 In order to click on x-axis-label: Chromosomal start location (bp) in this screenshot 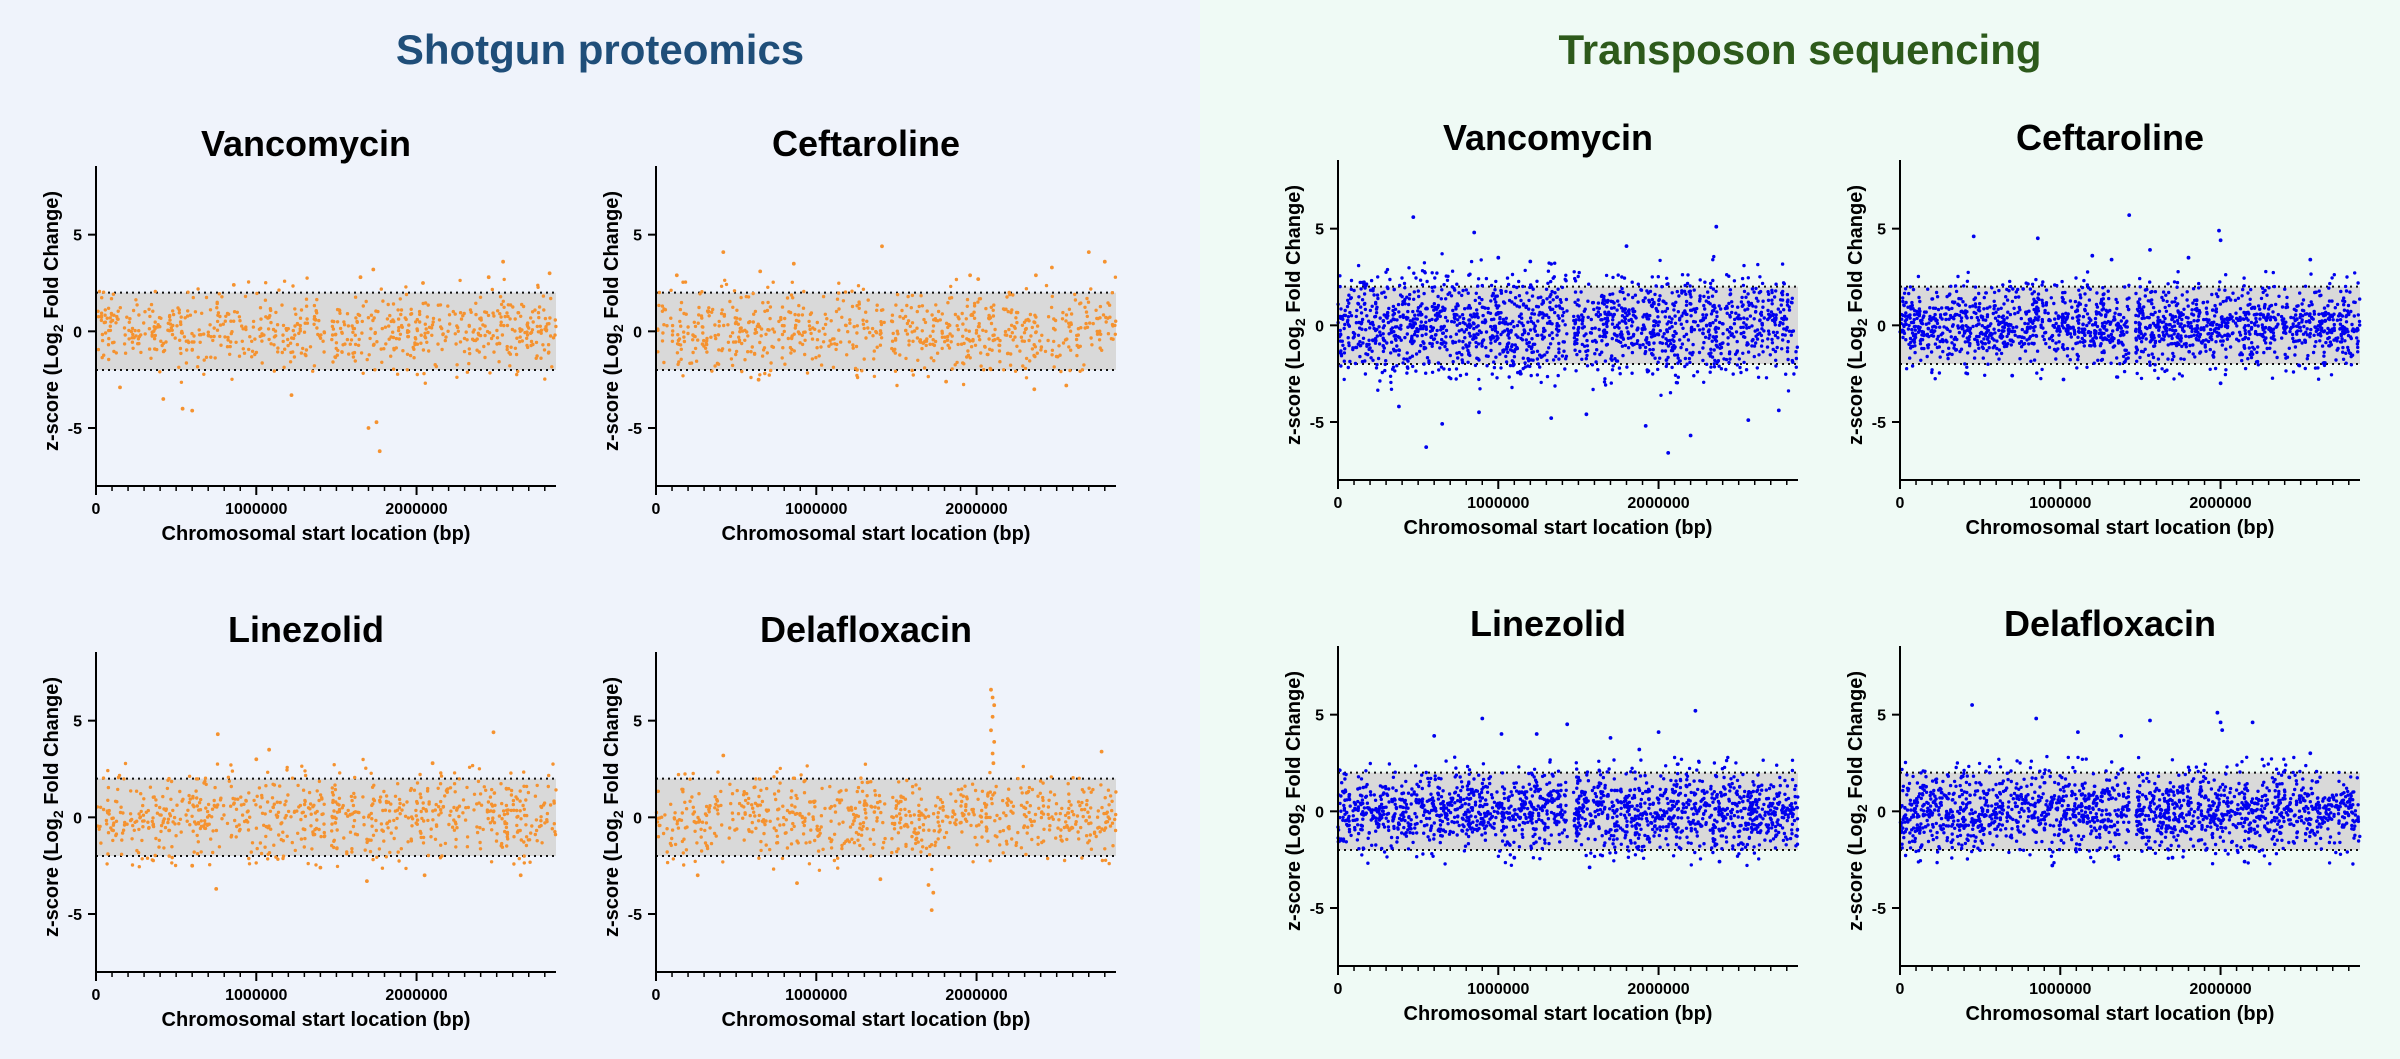, I will do `click(876, 534)`.